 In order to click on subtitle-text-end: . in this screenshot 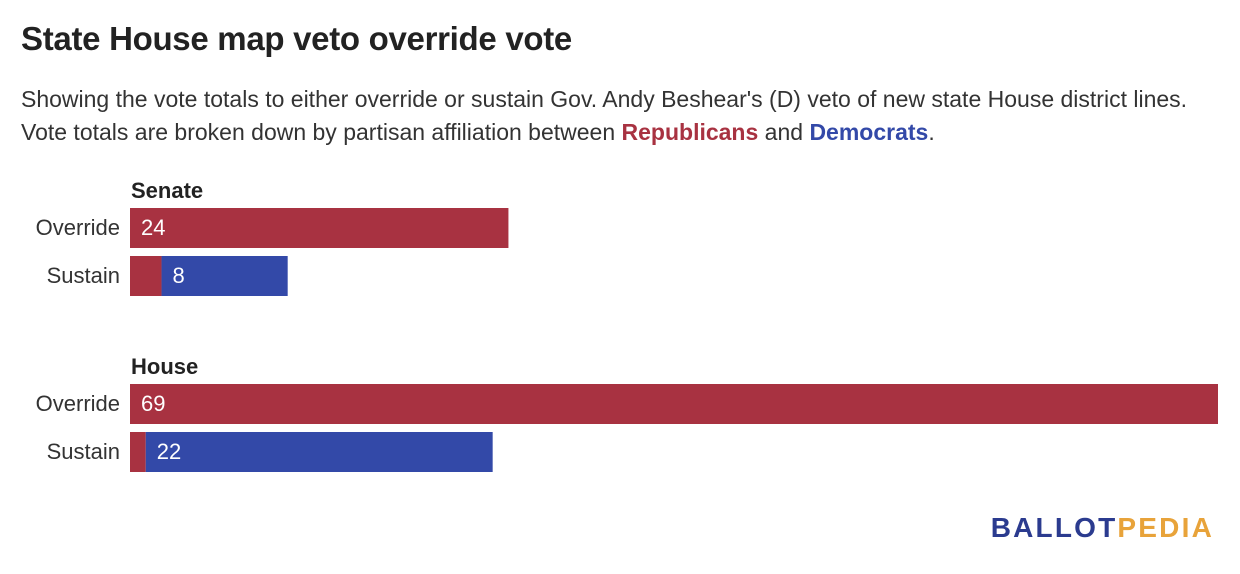, I will do `click(931, 132)`.